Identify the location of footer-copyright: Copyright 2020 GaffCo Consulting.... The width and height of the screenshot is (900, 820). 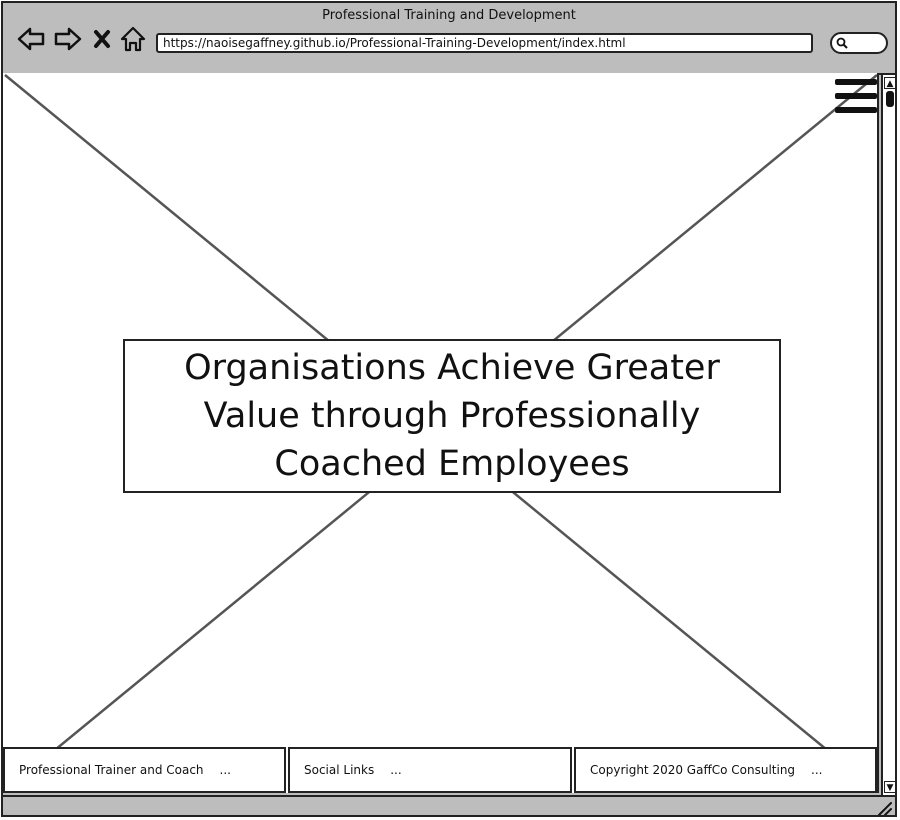
(725, 770).